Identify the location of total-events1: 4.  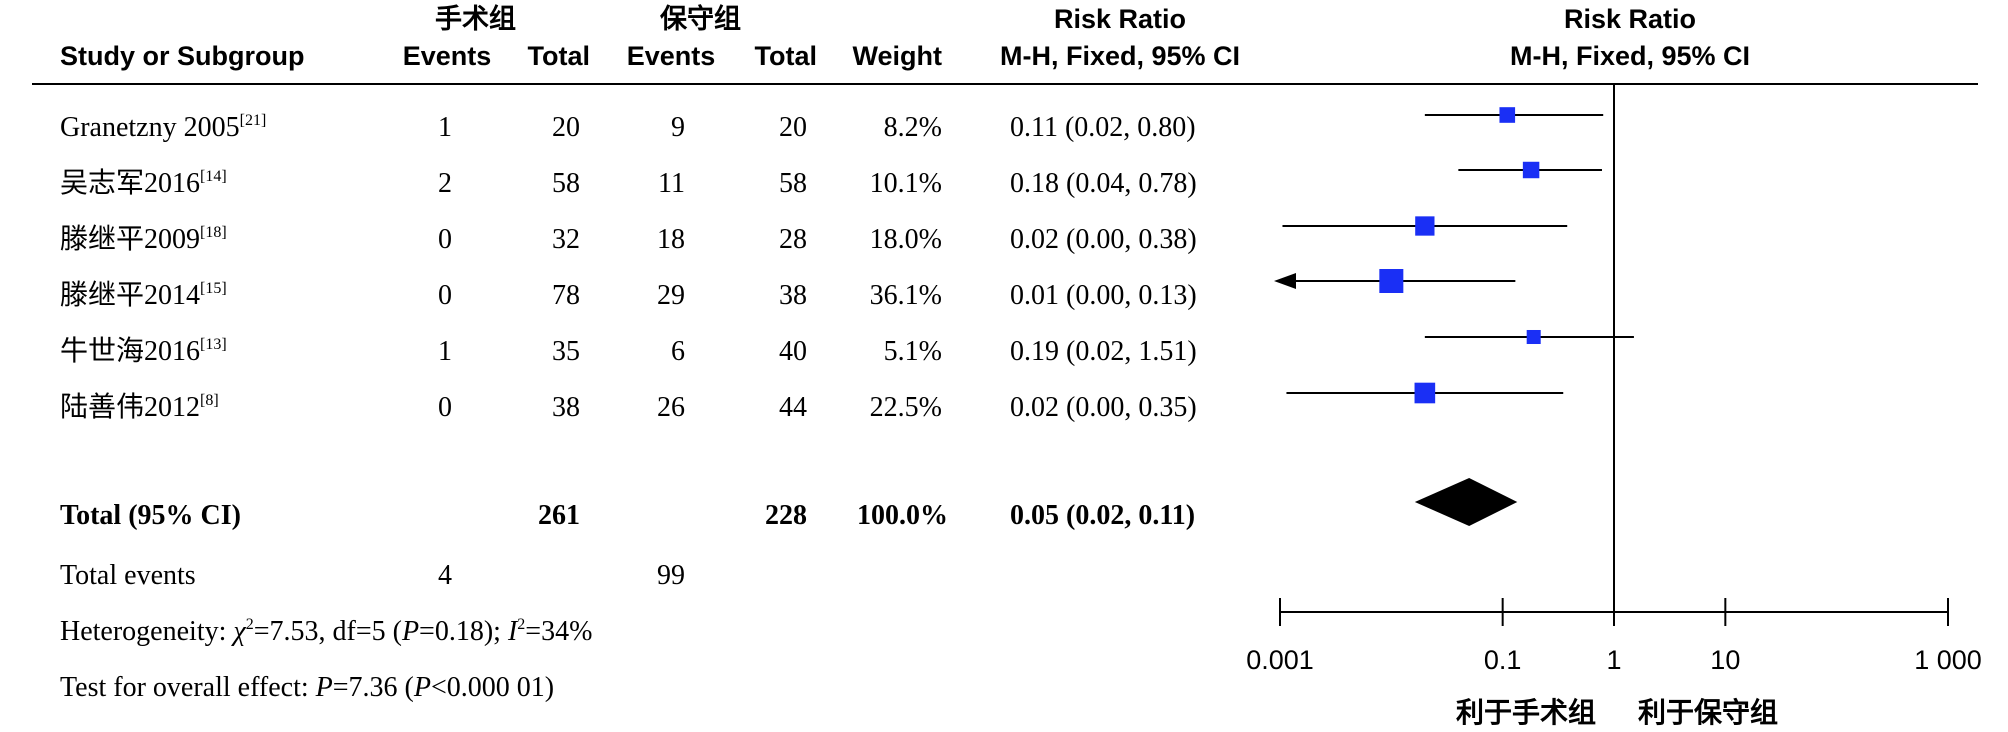
(445, 575).